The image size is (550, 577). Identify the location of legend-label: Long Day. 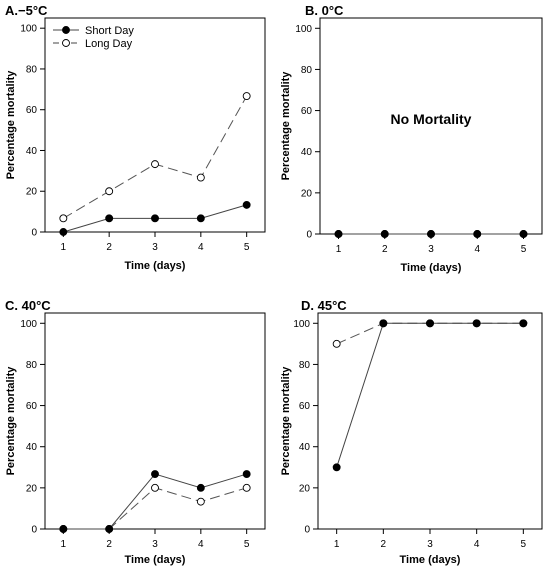
(109, 44).